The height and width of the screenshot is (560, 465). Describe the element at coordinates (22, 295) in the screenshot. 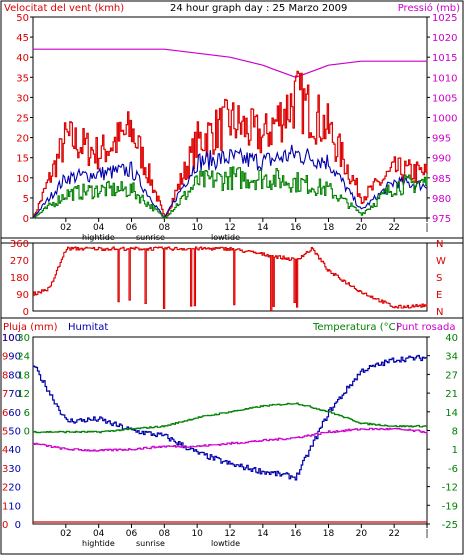

I see `direction-tick-label: 90` at that location.